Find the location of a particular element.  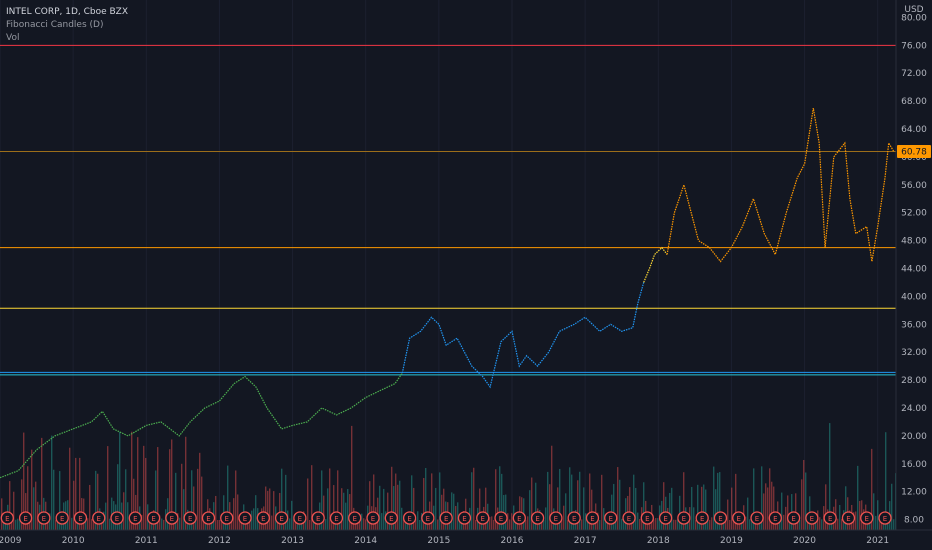

symbol-legend: INTEL CORP, 1D, Cboe BZX is located at coordinates (67, 12).